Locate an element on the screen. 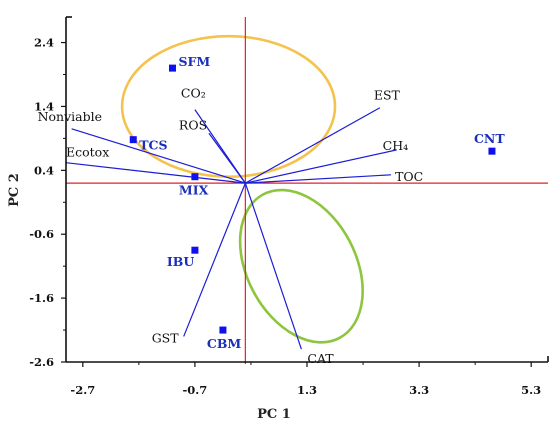 This screenshot has height=424, width=555. observation-label-tcs: TCS is located at coordinates (153, 145).